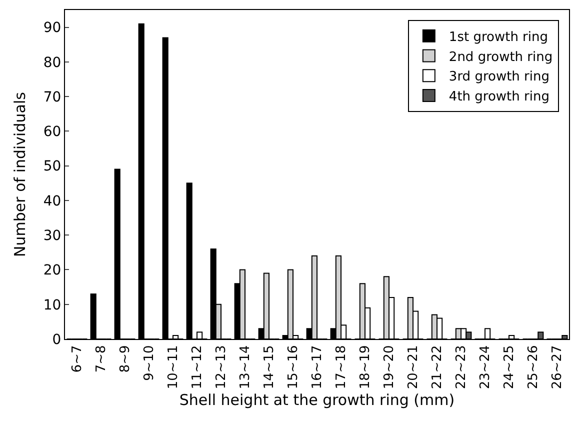  What do you see at coordinates (366, 367) in the screenshot?
I see `x-tick-label: 18~19` at bounding box center [366, 367].